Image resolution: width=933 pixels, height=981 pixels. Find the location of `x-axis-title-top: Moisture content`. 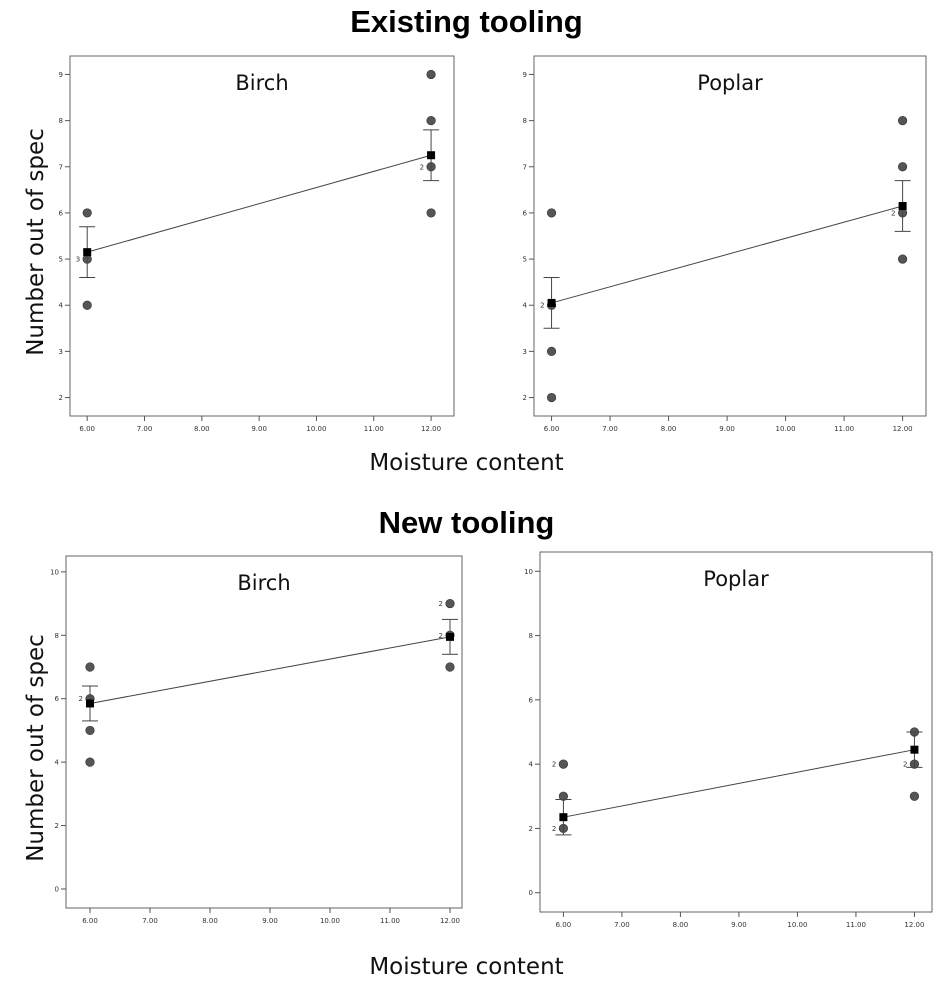

x-axis-title-top: Moisture content is located at coordinates (466, 463).